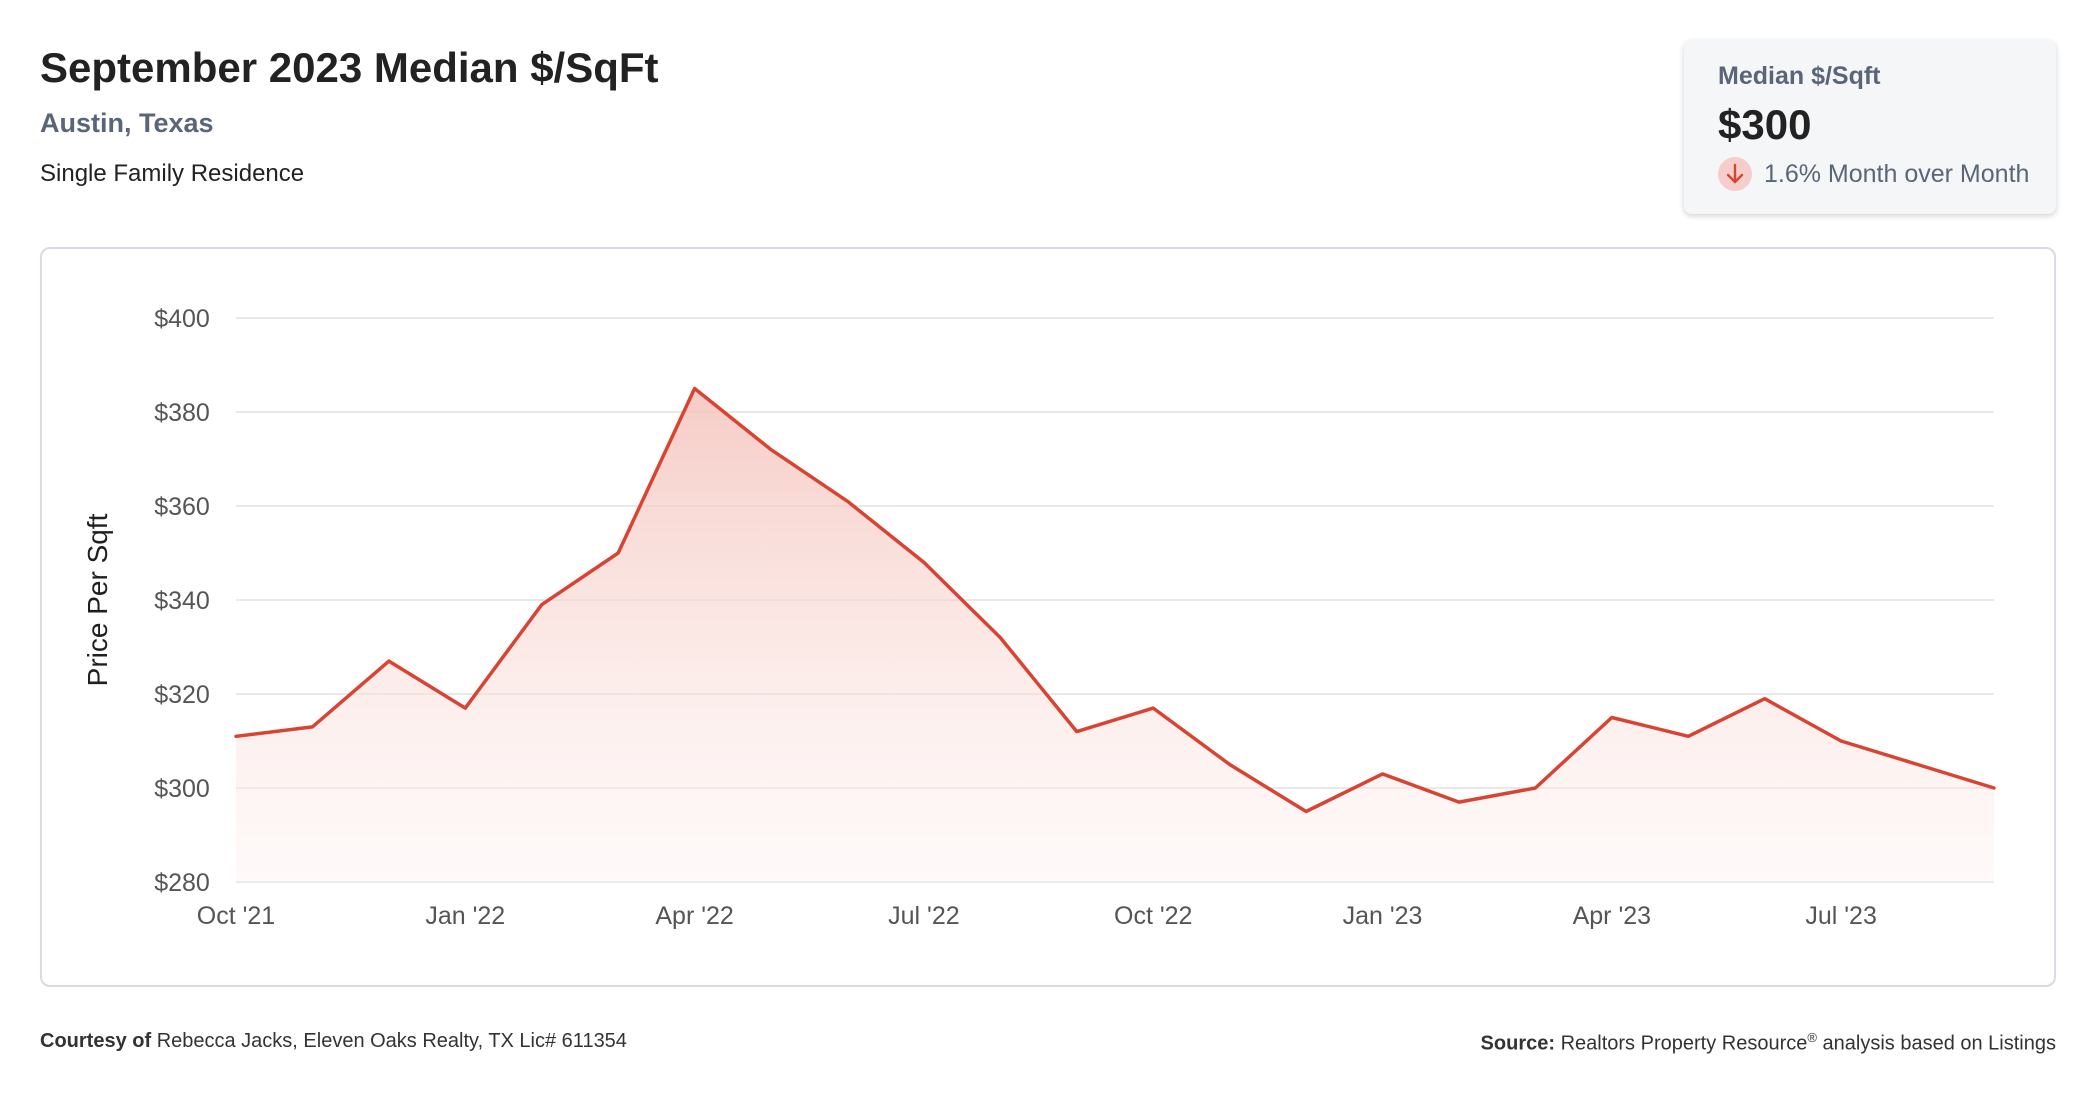  What do you see at coordinates (923, 916) in the screenshot?
I see `x-tick-label: Jul '22` at bounding box center [923, 916].